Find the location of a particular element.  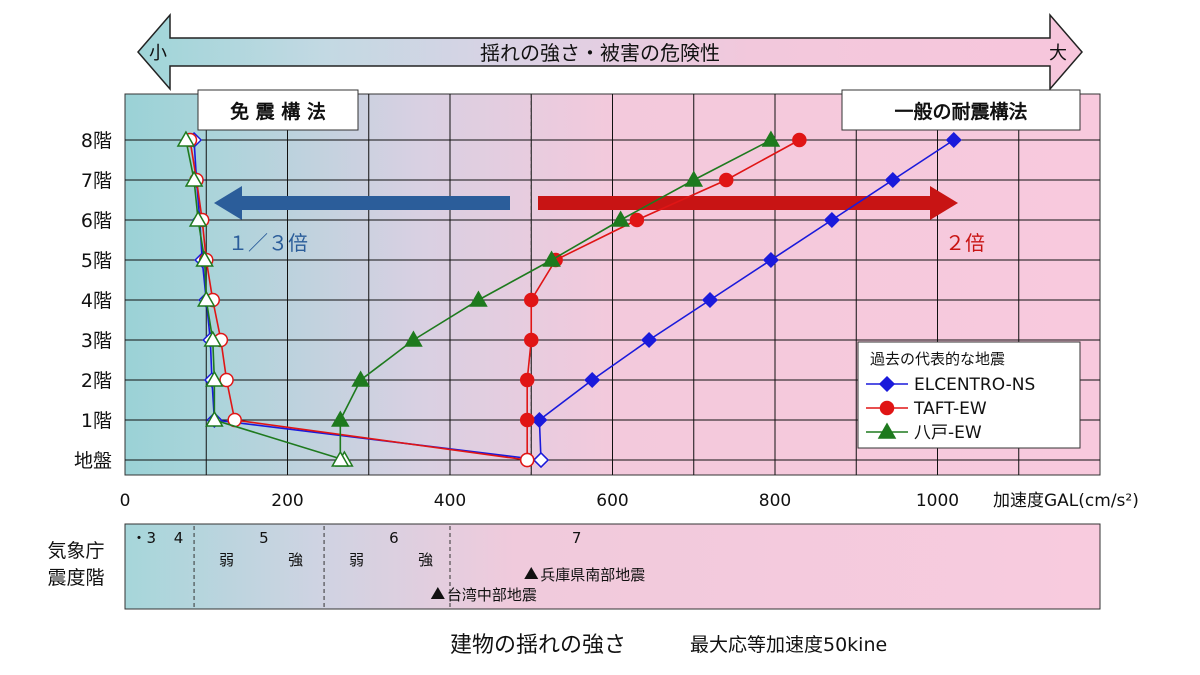

legend-label-1: TAFT-EW is located at coordinates (950, 409).